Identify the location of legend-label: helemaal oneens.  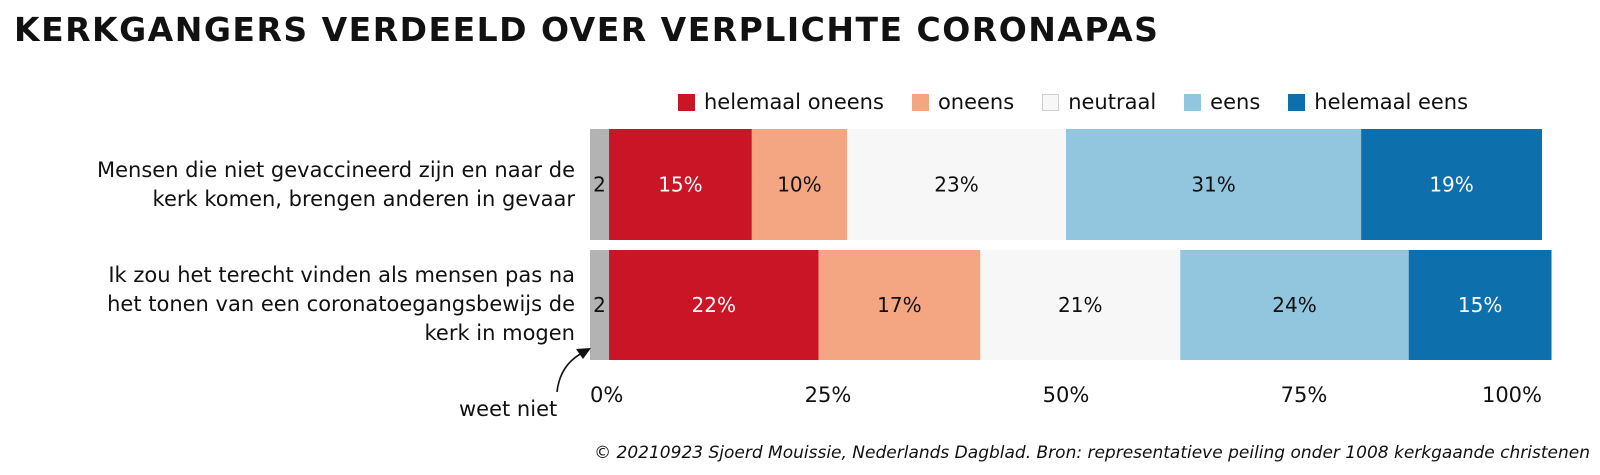
(794, 102).